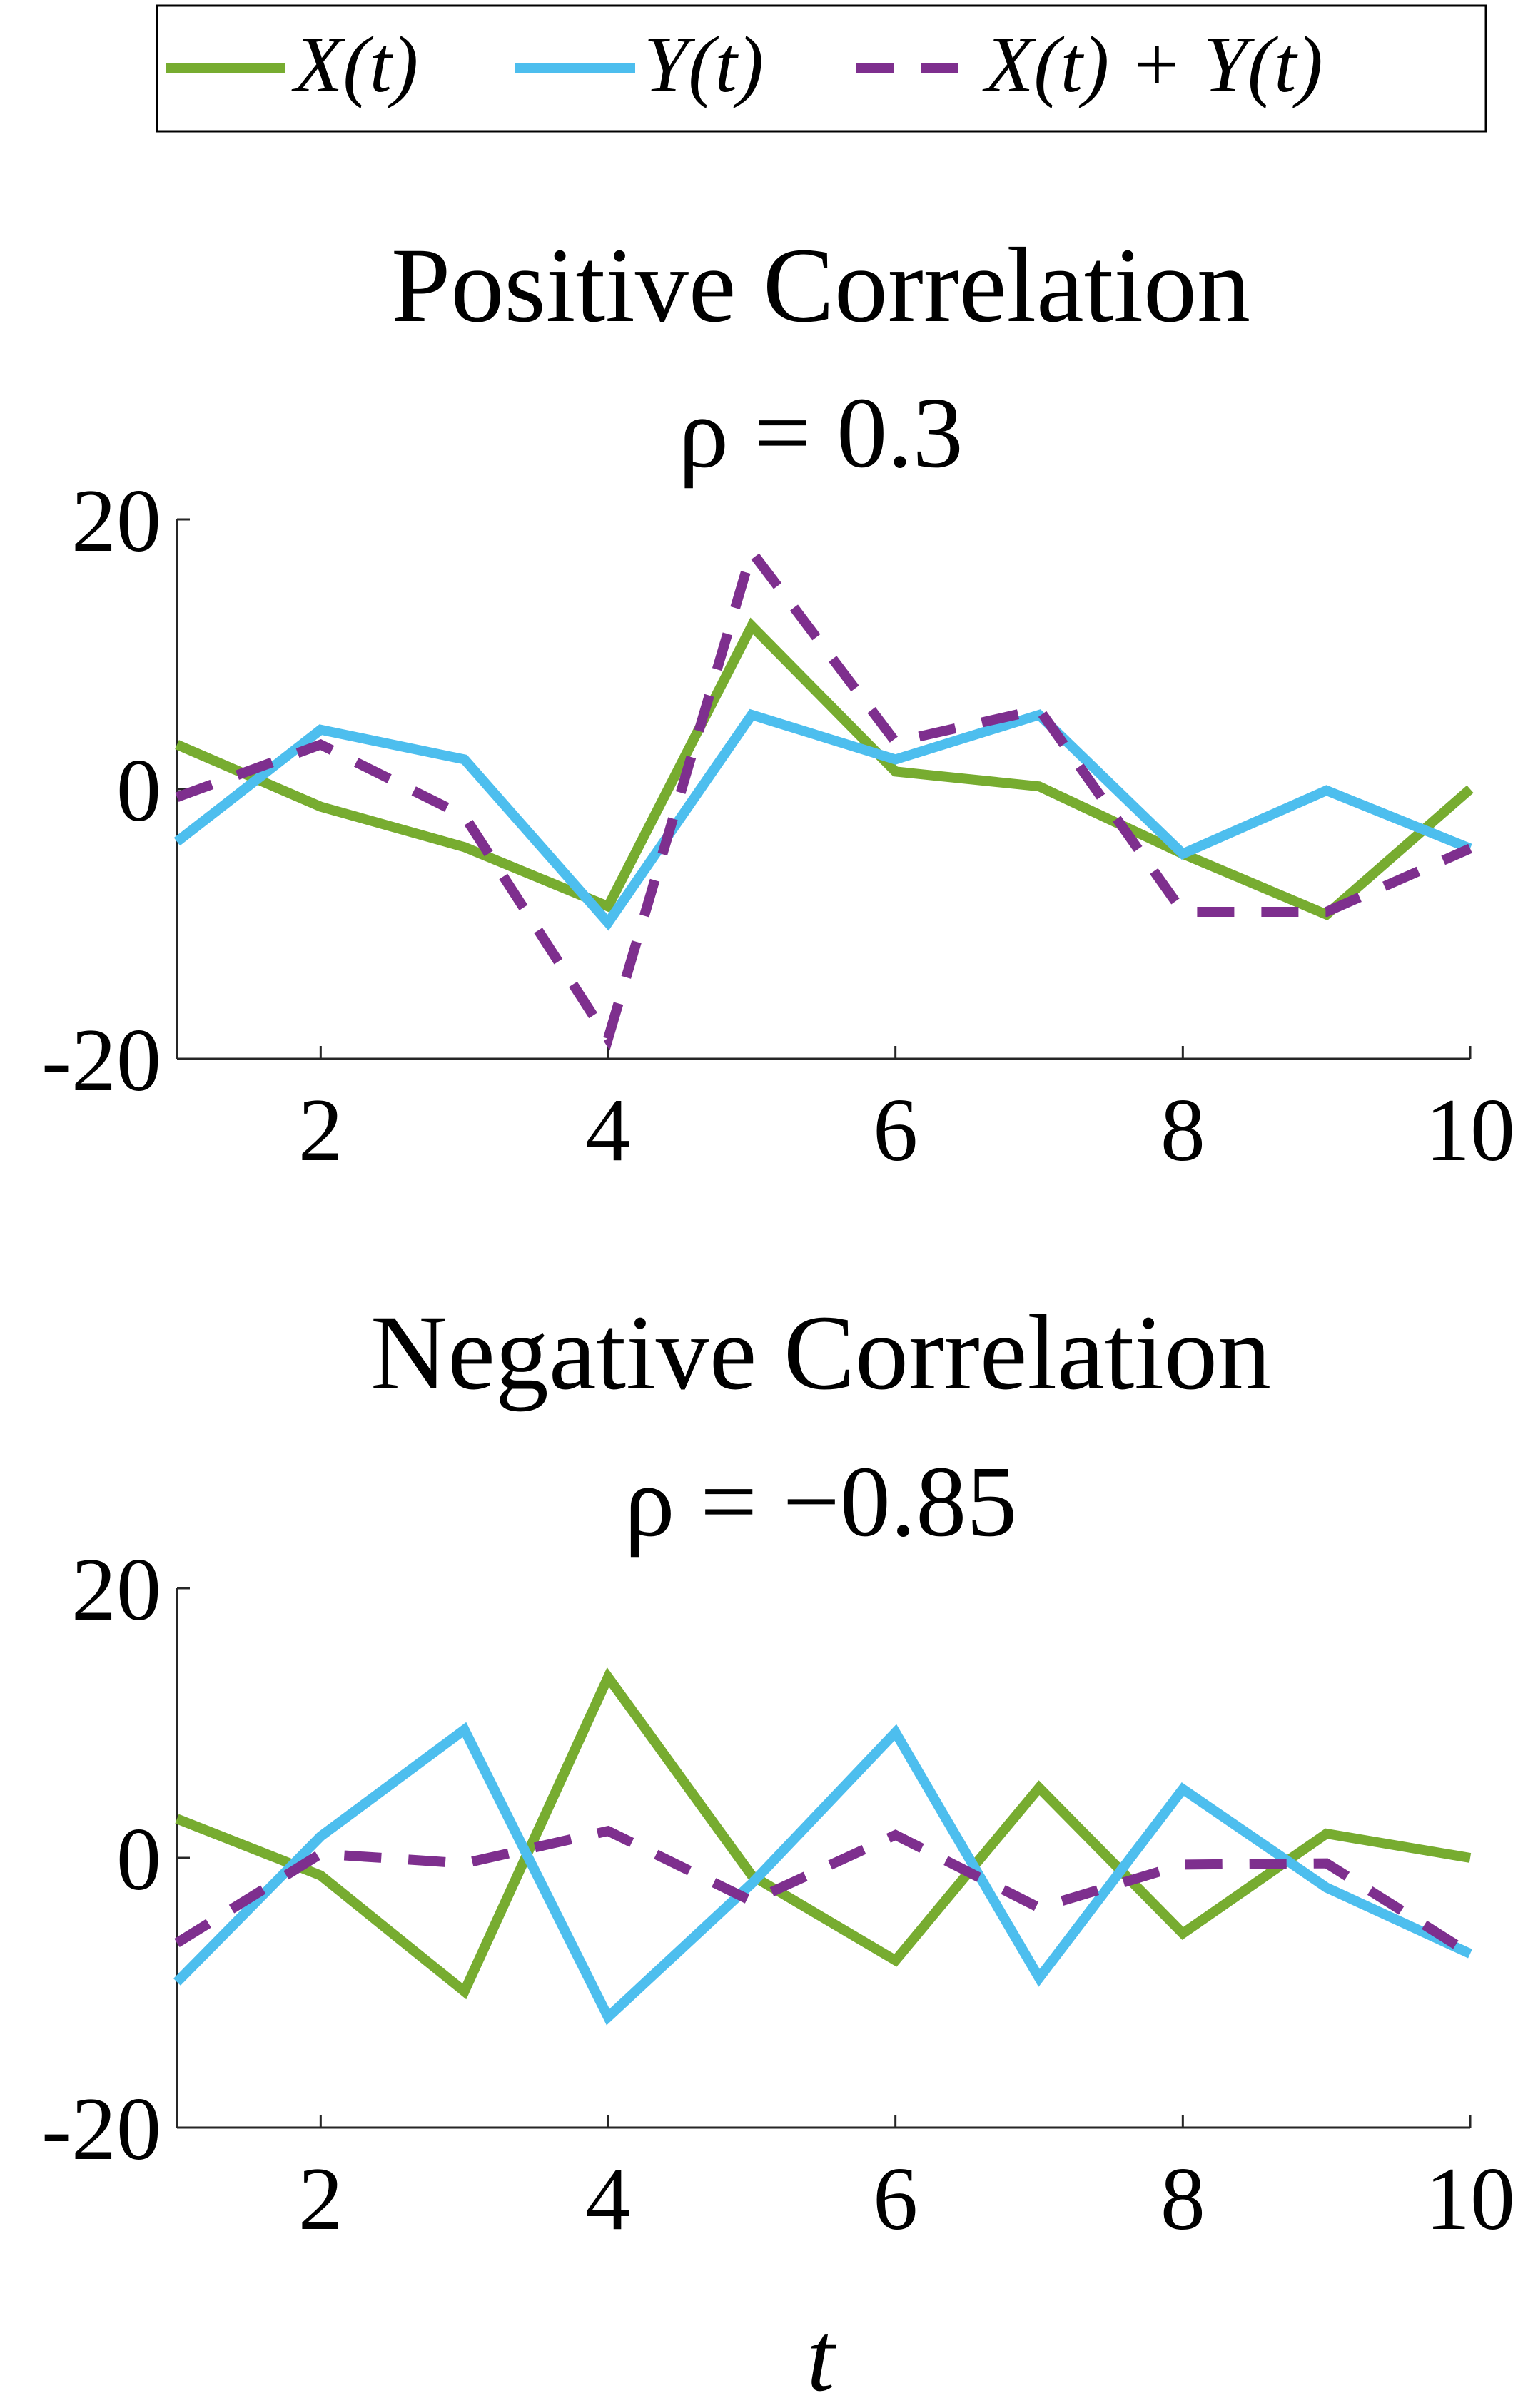  I want to click on panel-title: Positive Correlation, so click(820, 285).